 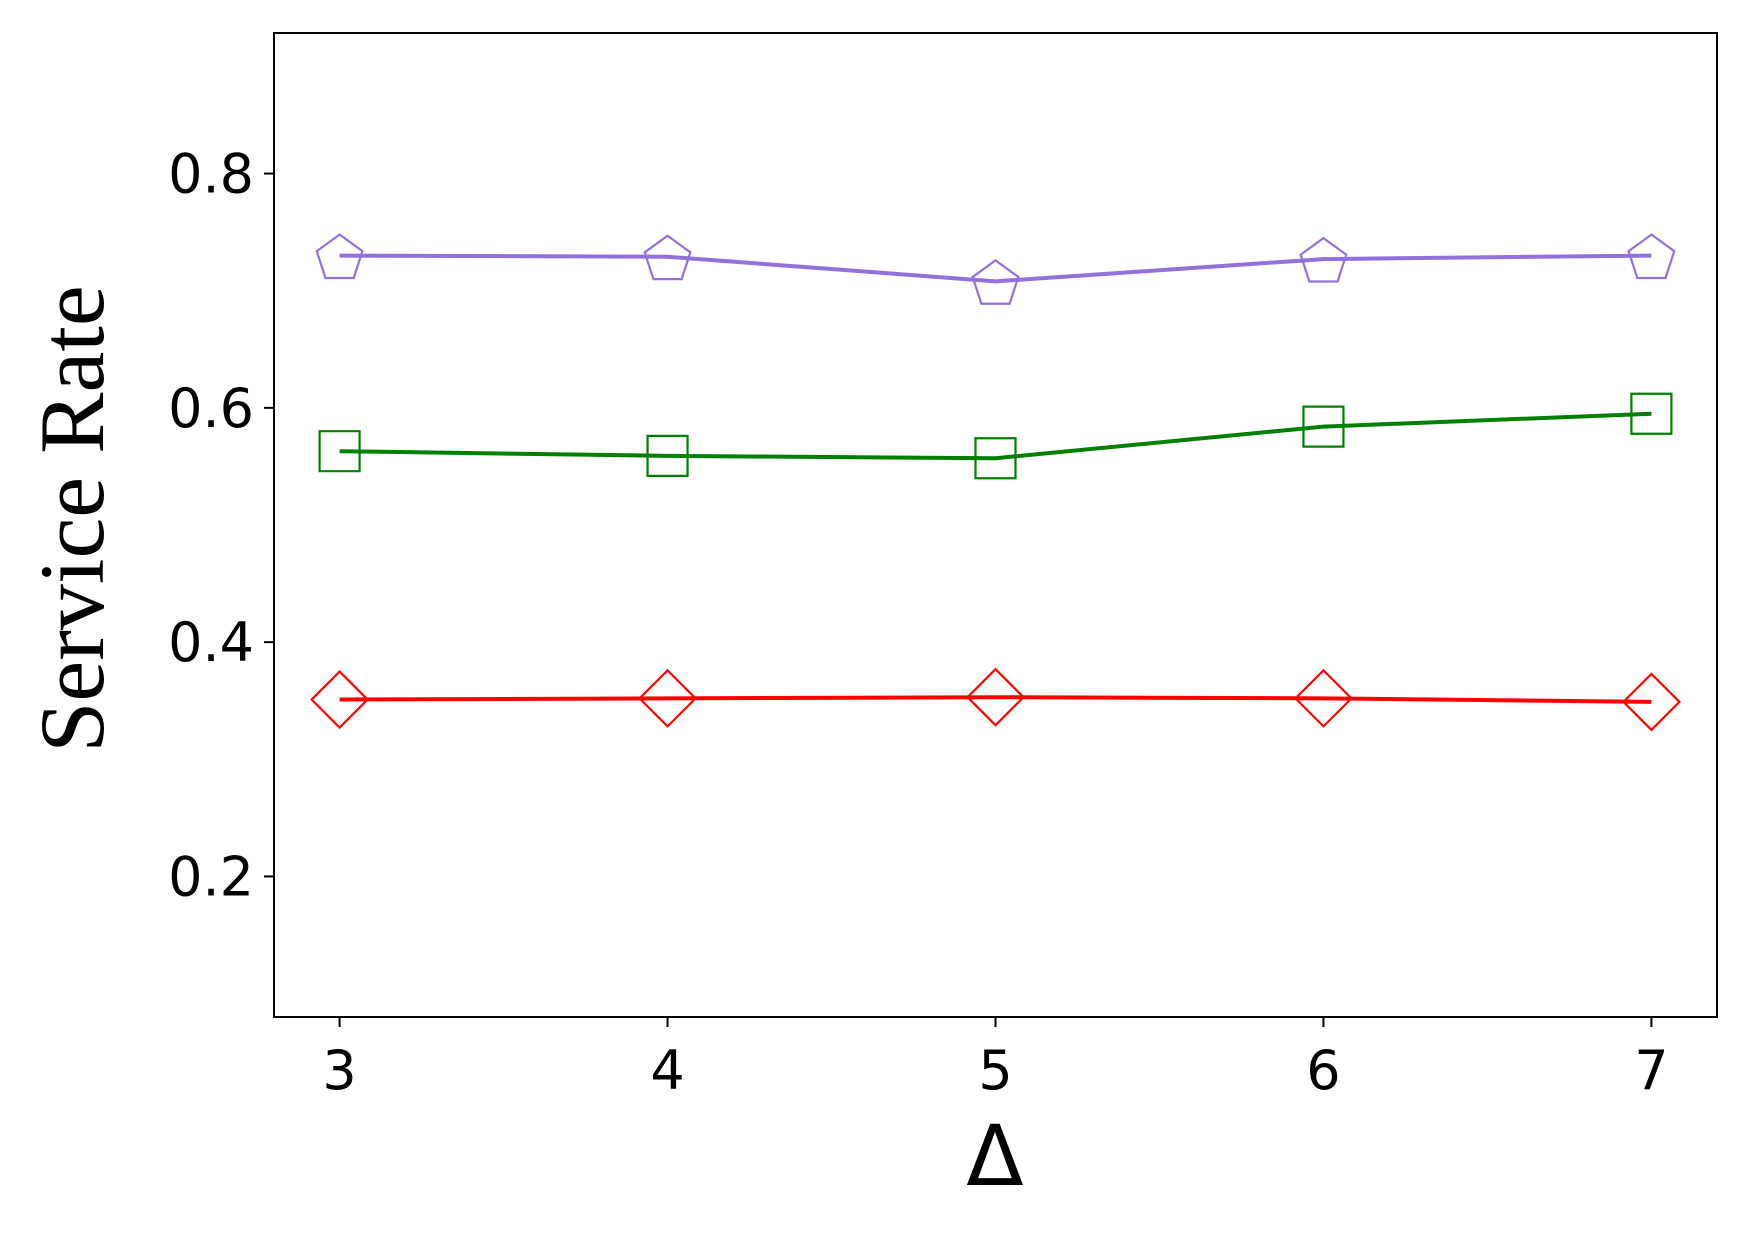 What do you see at coordinates (211, 876) in the screenshot?
I see `y-tick-label: 0.2` at bounding box center [211, 876].